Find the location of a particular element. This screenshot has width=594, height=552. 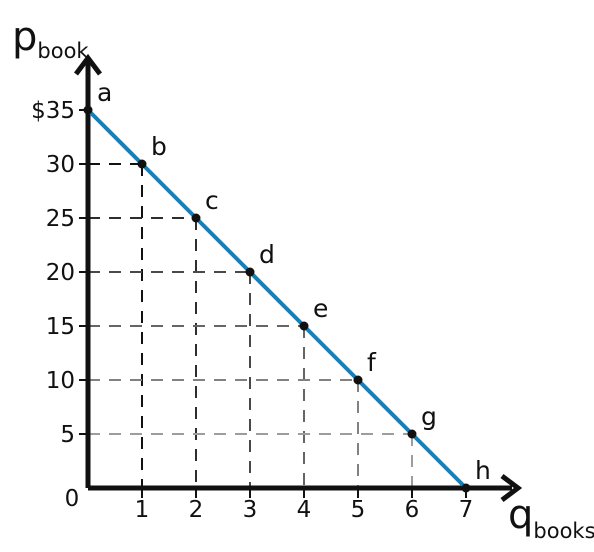

point-label: e is located at coordinates (320, 308).